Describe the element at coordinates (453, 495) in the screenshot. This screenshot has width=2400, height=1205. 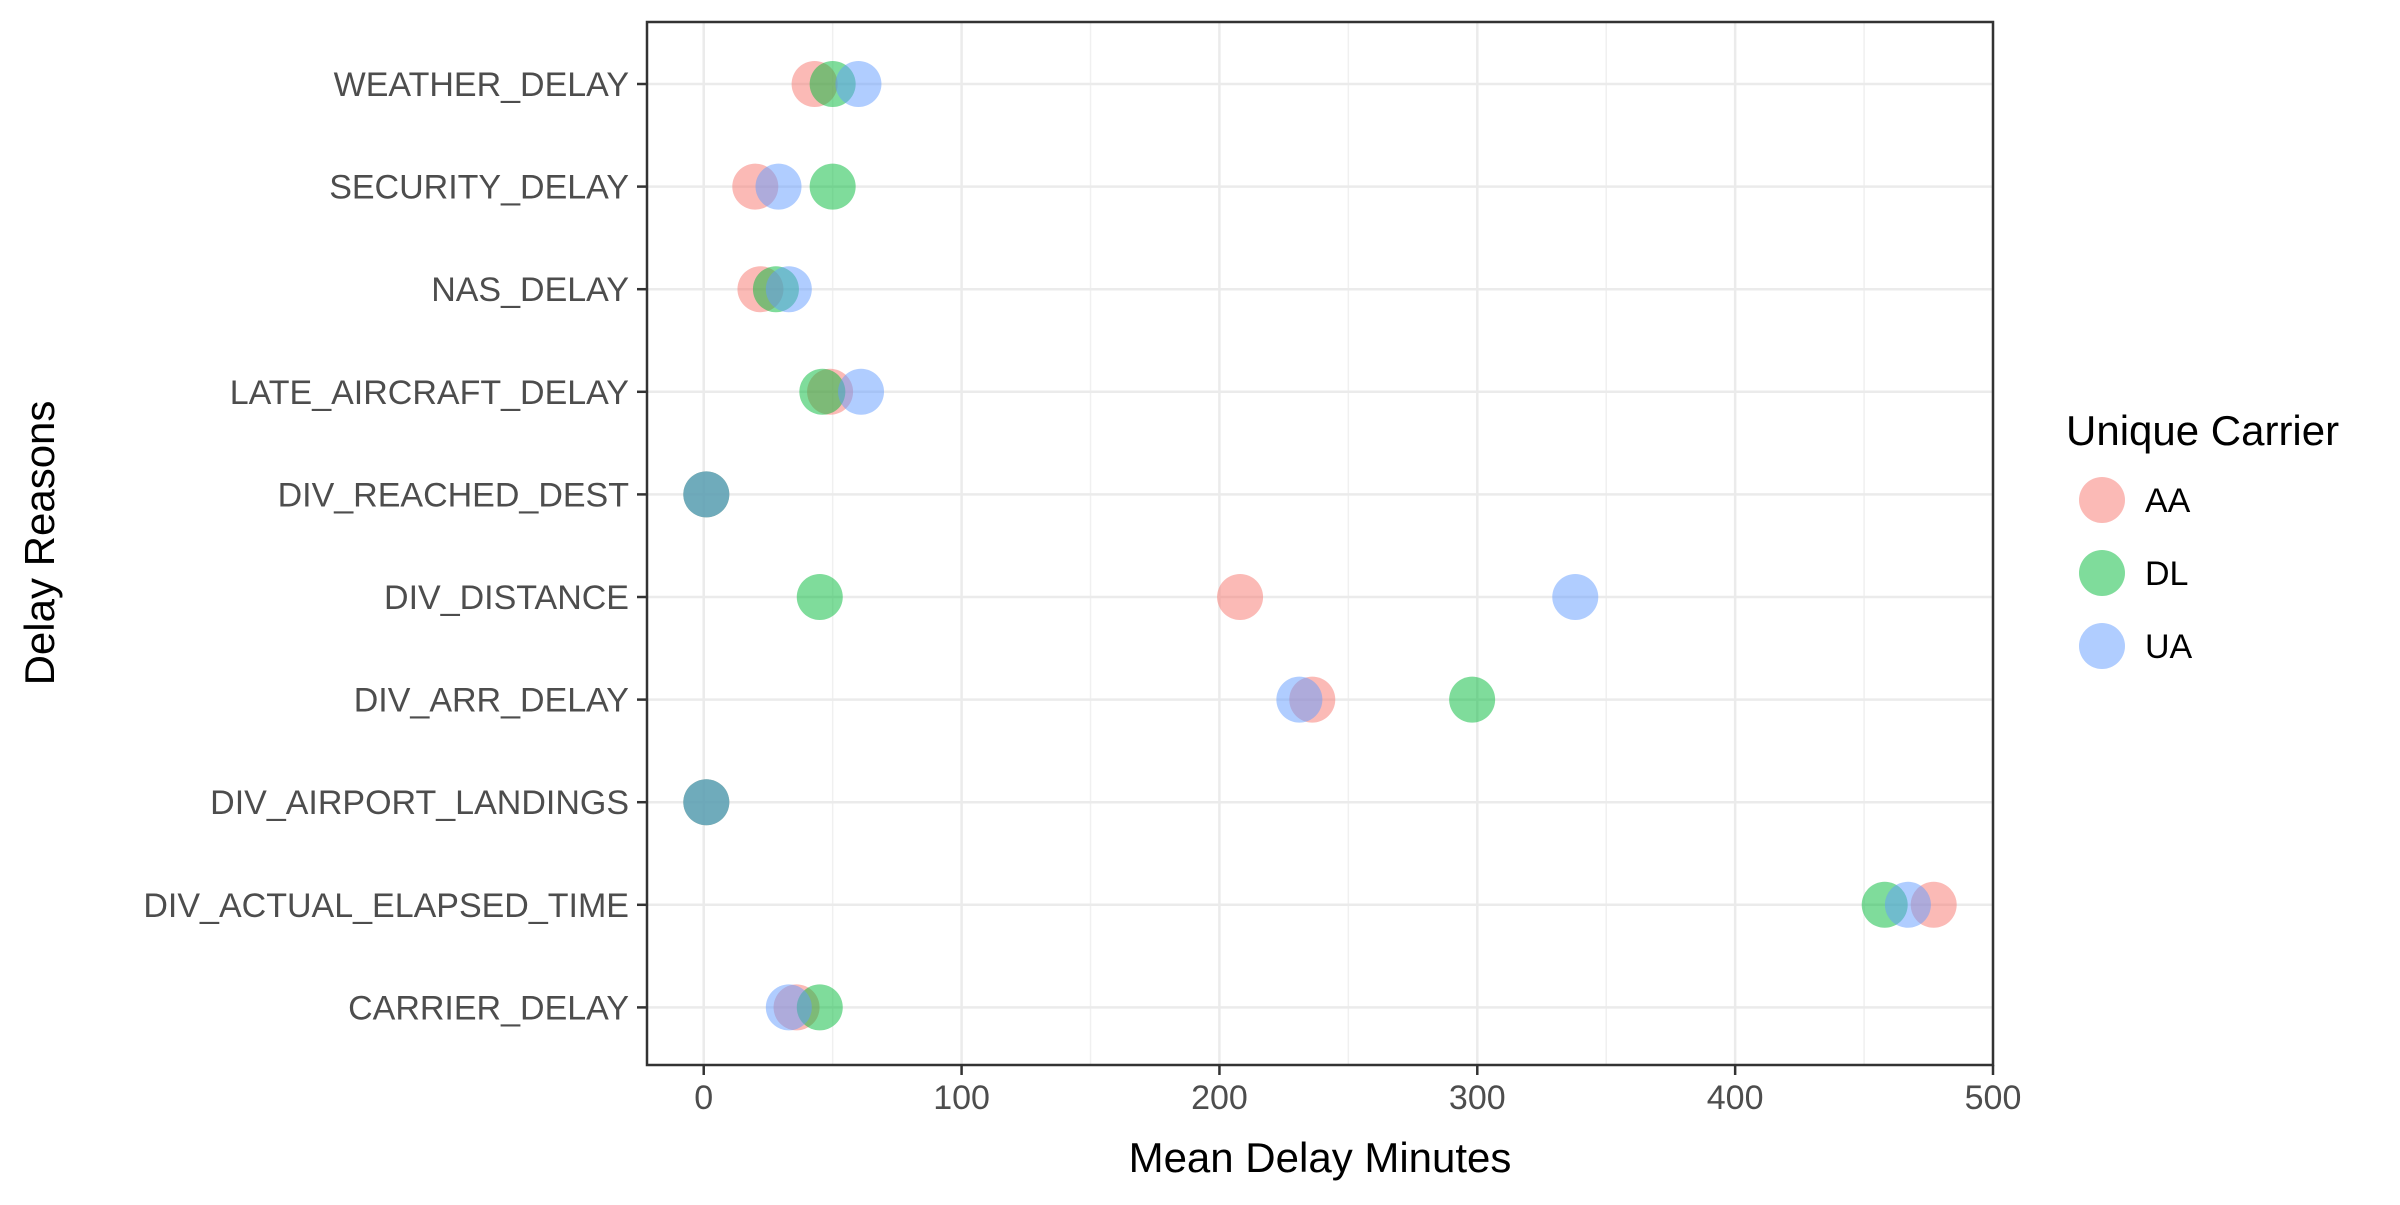
I see `y-tick-label: DIV_REACHED_DEST` at that location.